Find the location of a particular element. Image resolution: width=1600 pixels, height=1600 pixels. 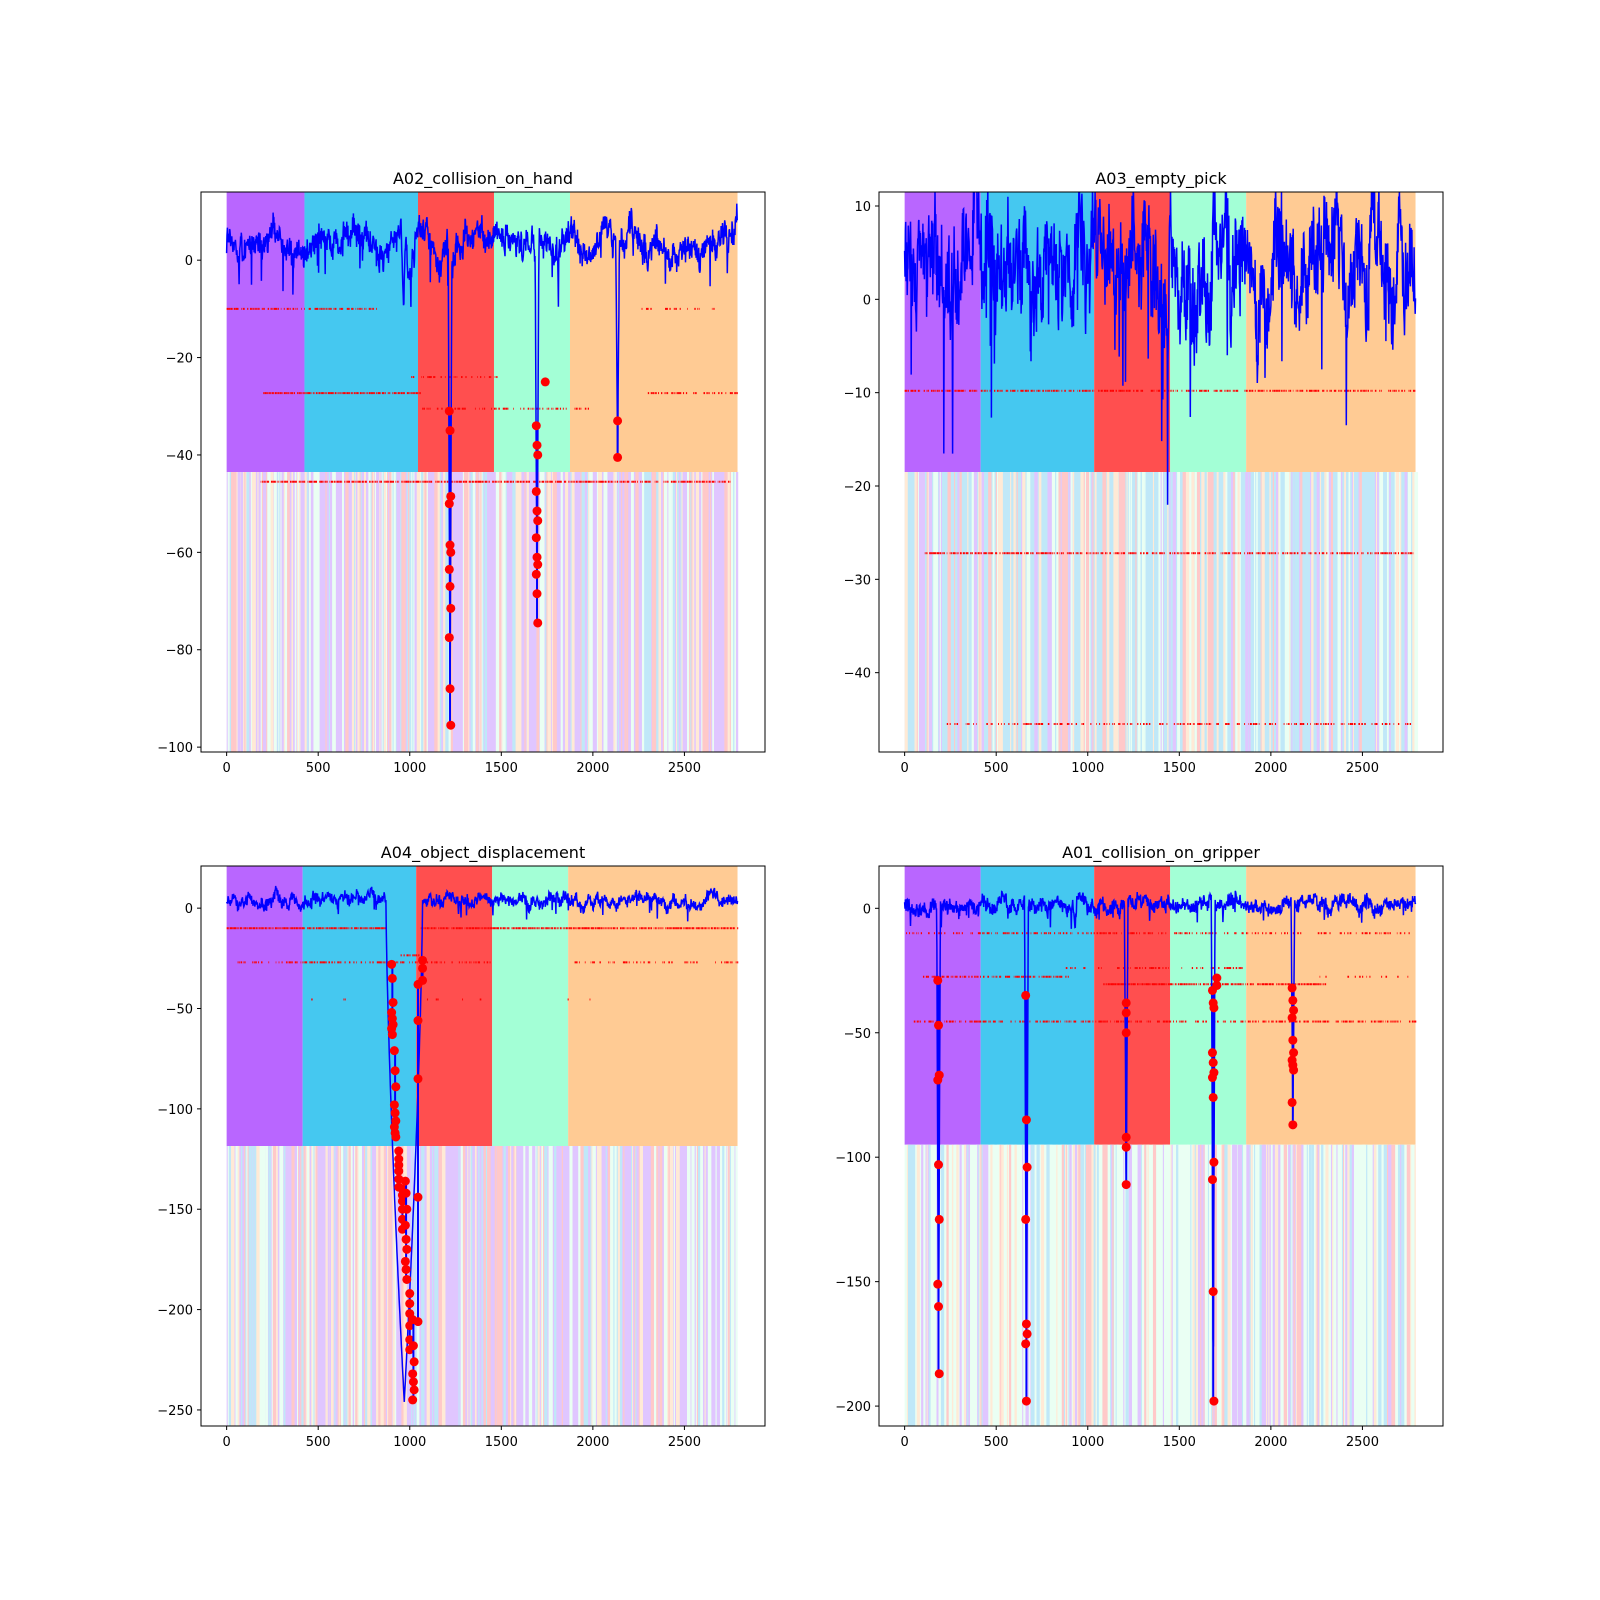

y-tick-label: 10 is located at coordinates (862, 207).